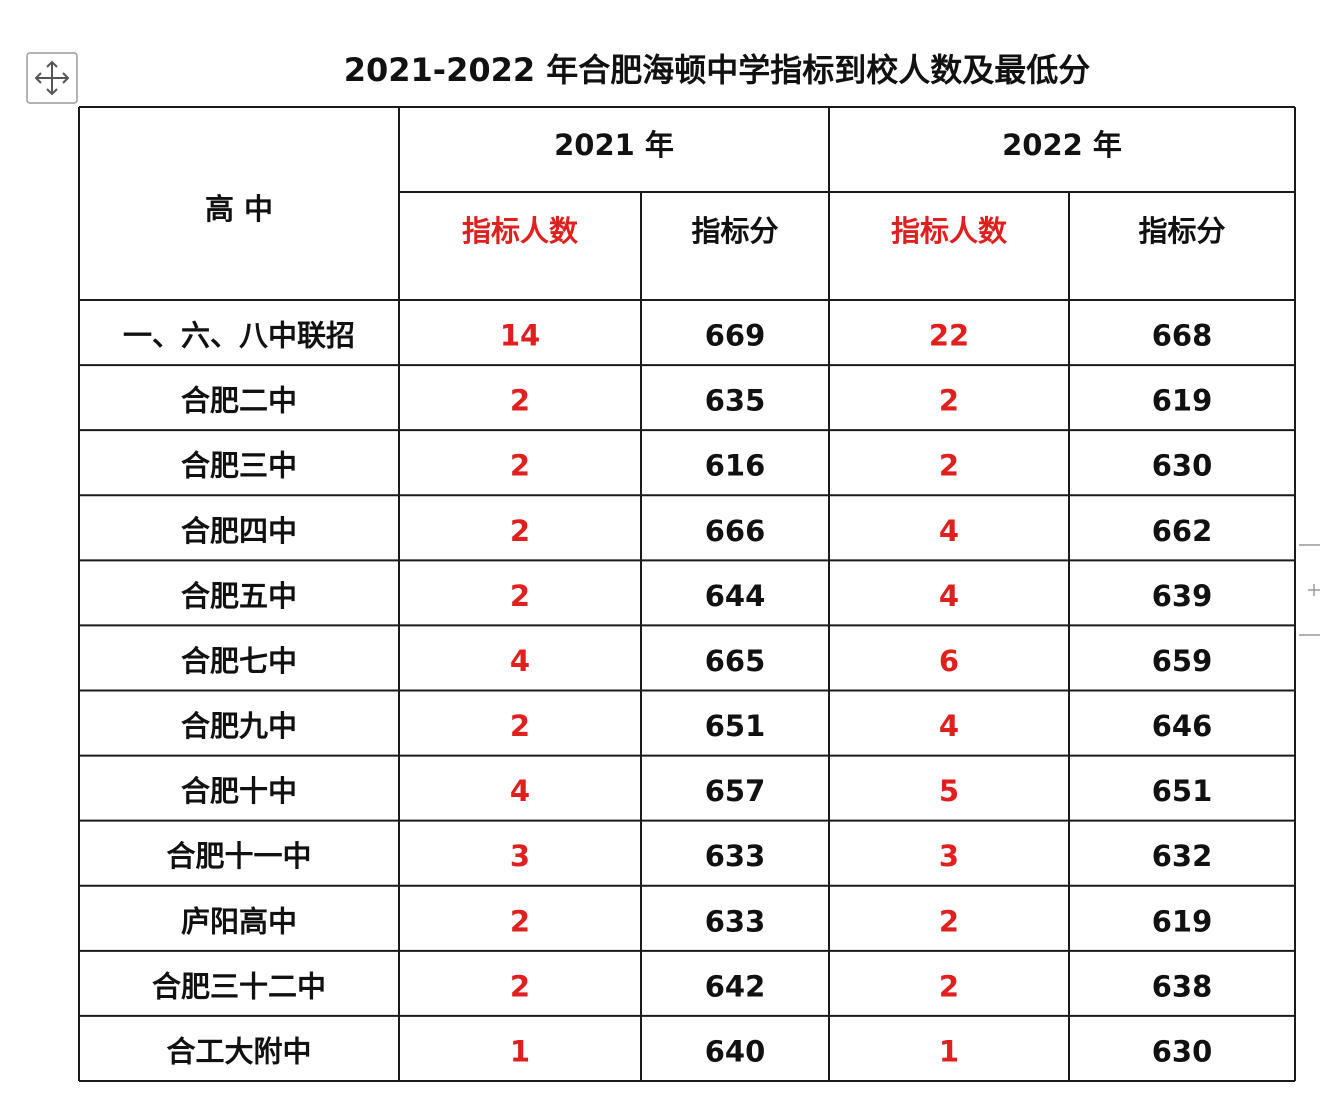 The width and height of the screenshot is (1320, 1100). I want to click on cell-value: 639, so click(1182, 596).